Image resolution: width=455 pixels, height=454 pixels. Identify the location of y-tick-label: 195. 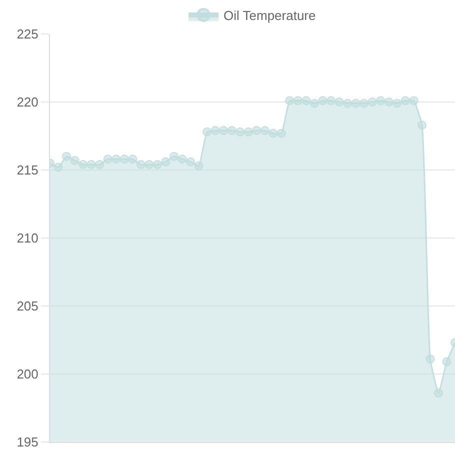
(27, 442).